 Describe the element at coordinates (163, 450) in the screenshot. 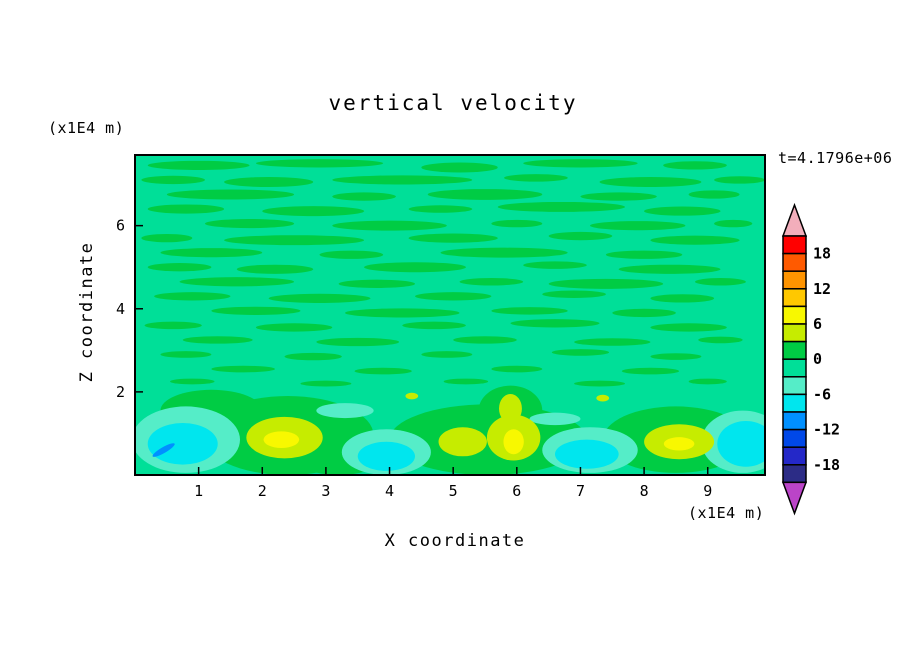

I see `contour-blue-dash` at that location.